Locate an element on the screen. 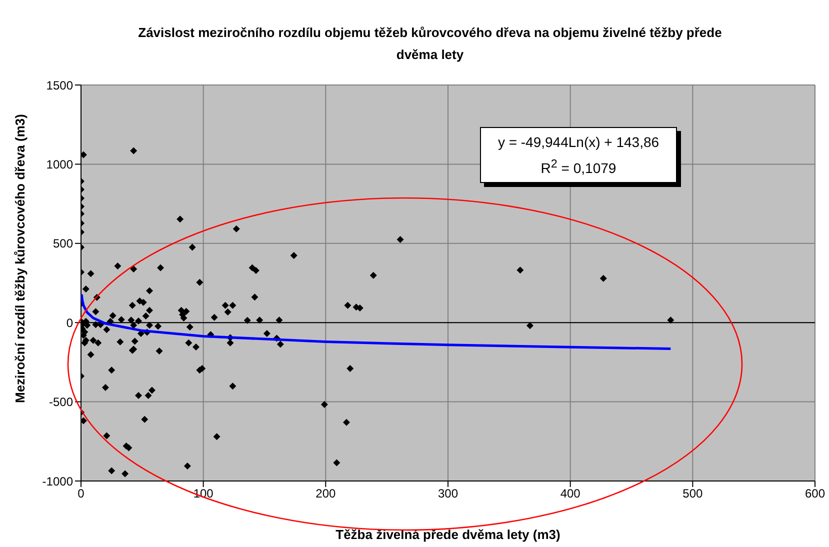  y-tick-label: 500 is located at coordinates (63, 243).